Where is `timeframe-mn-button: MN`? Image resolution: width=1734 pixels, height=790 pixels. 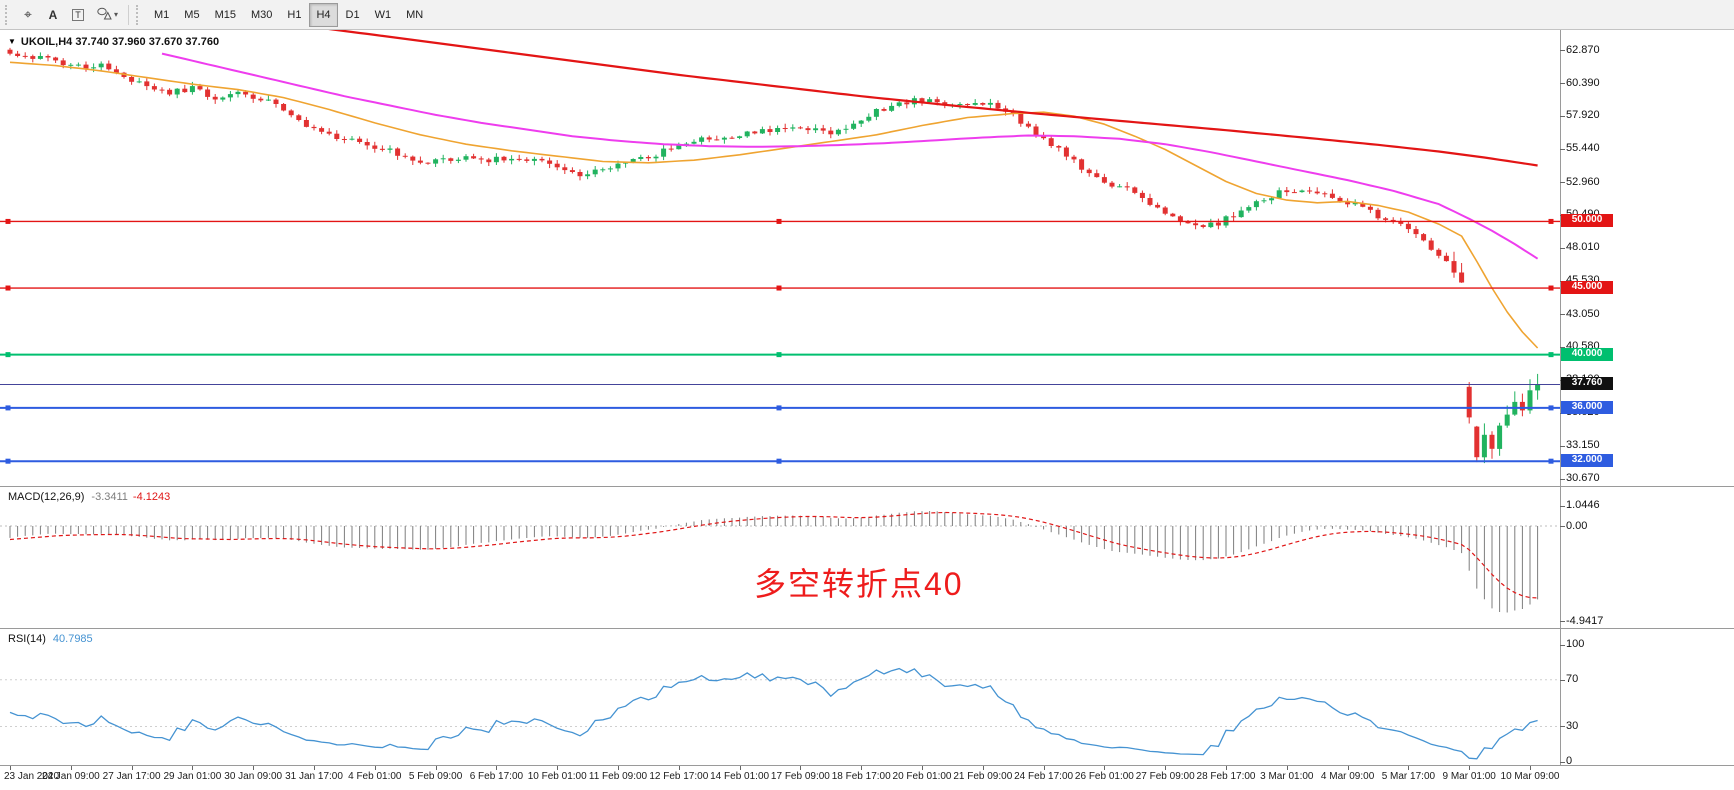 timeframe-mn-button: MN is located at coordinates (414, 15).